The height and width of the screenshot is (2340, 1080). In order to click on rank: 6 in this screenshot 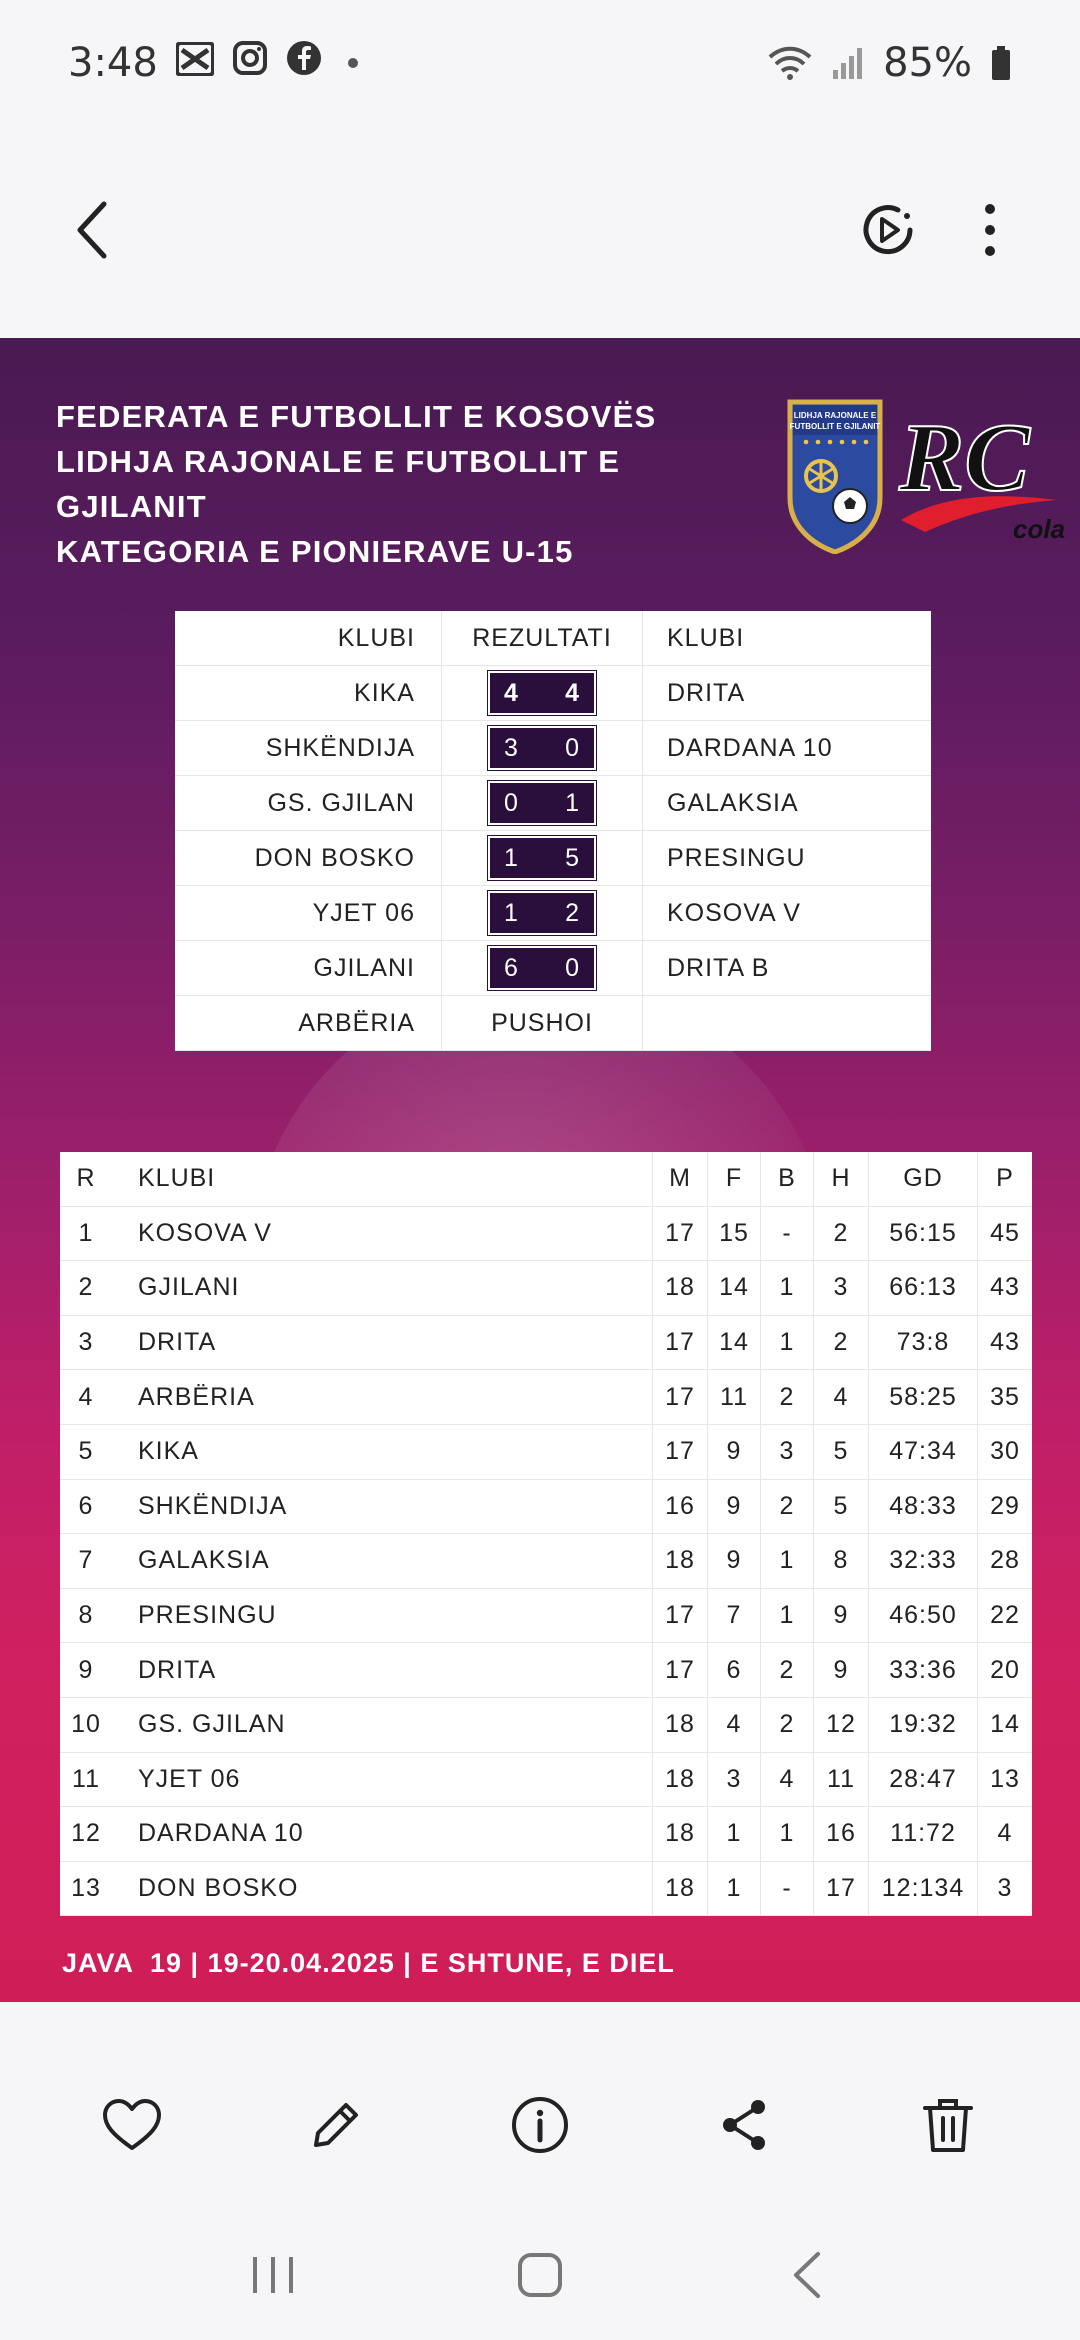, I will do `click(86, 1507)`.